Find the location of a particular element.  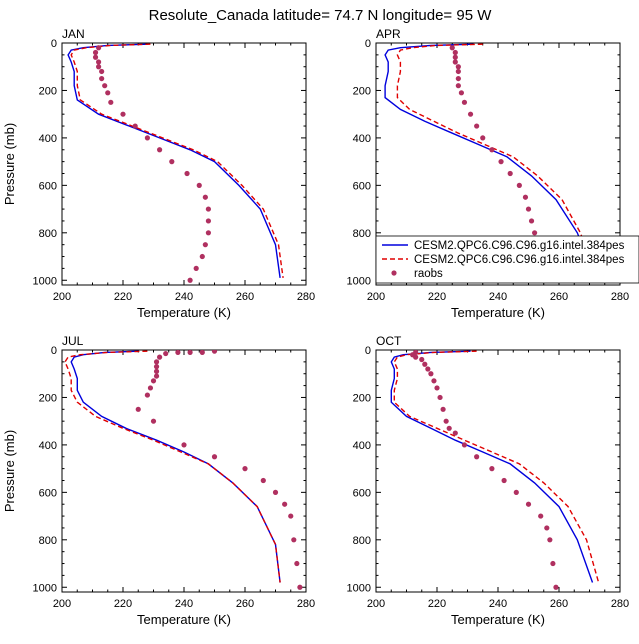

plot-frame is located at coordinates (184, 164).